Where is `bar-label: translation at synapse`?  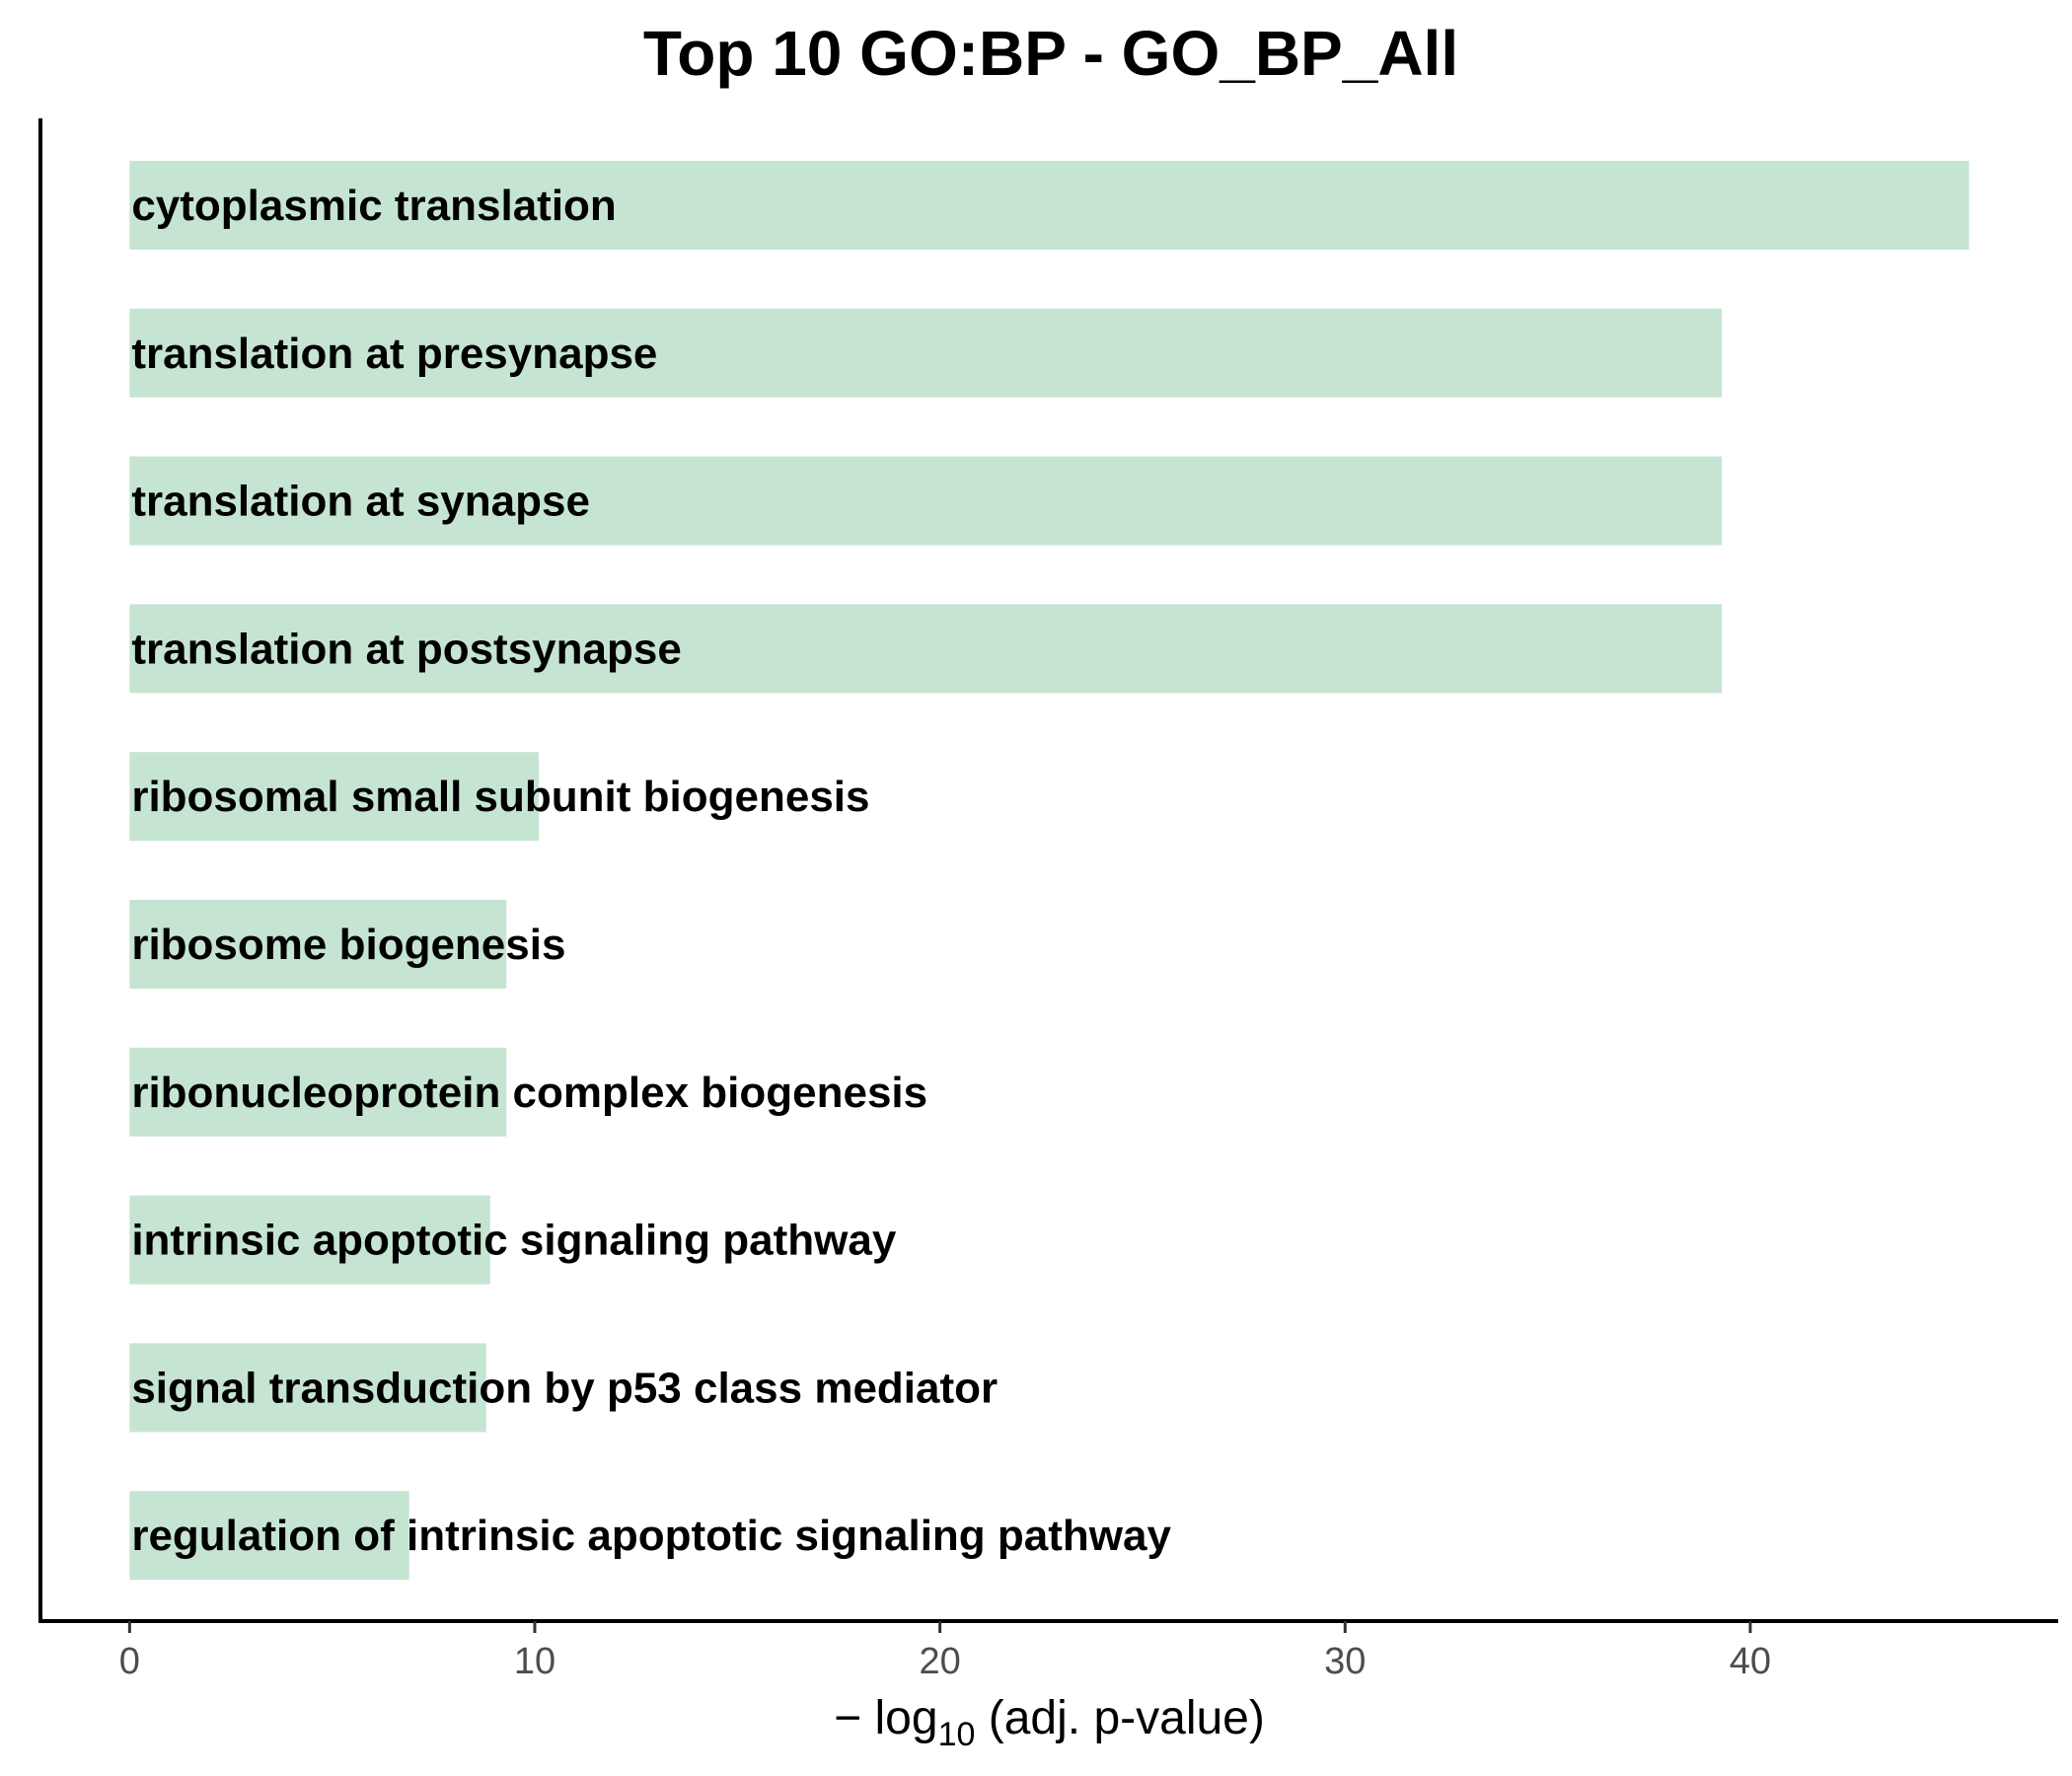 bar-label: translation at synapse is located at coordinates (361, 502).